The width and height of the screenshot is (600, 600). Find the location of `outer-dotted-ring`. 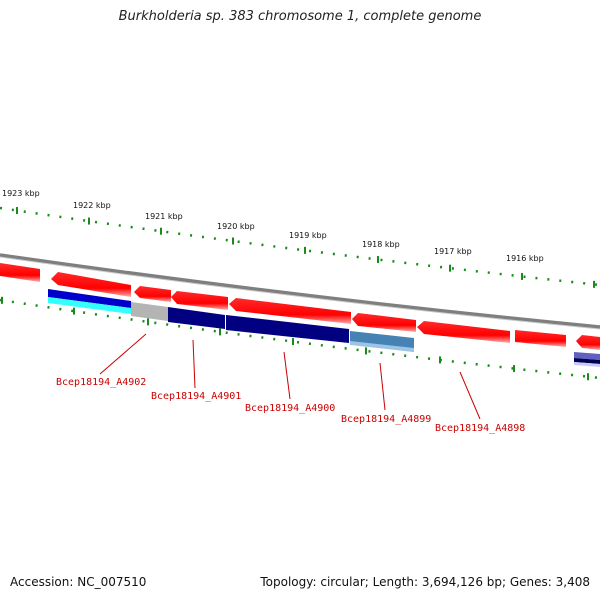

outer-dotted-ring is located at coordinates (300, 246).